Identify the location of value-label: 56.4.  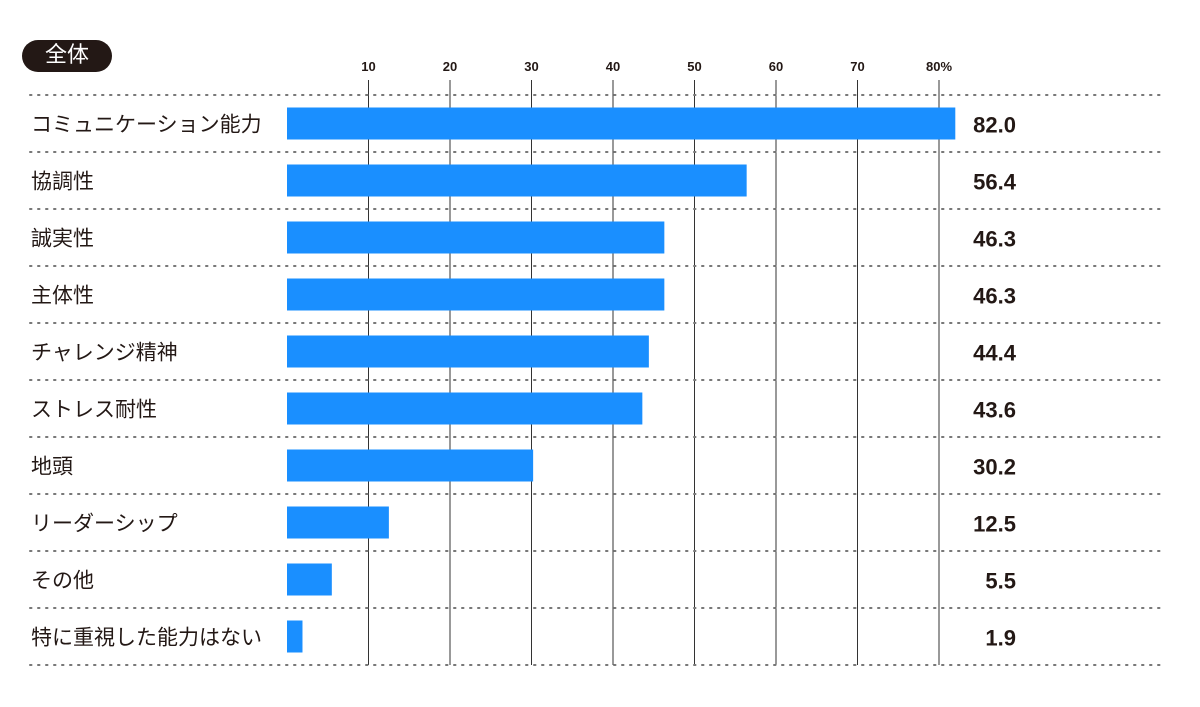
(995, 182).